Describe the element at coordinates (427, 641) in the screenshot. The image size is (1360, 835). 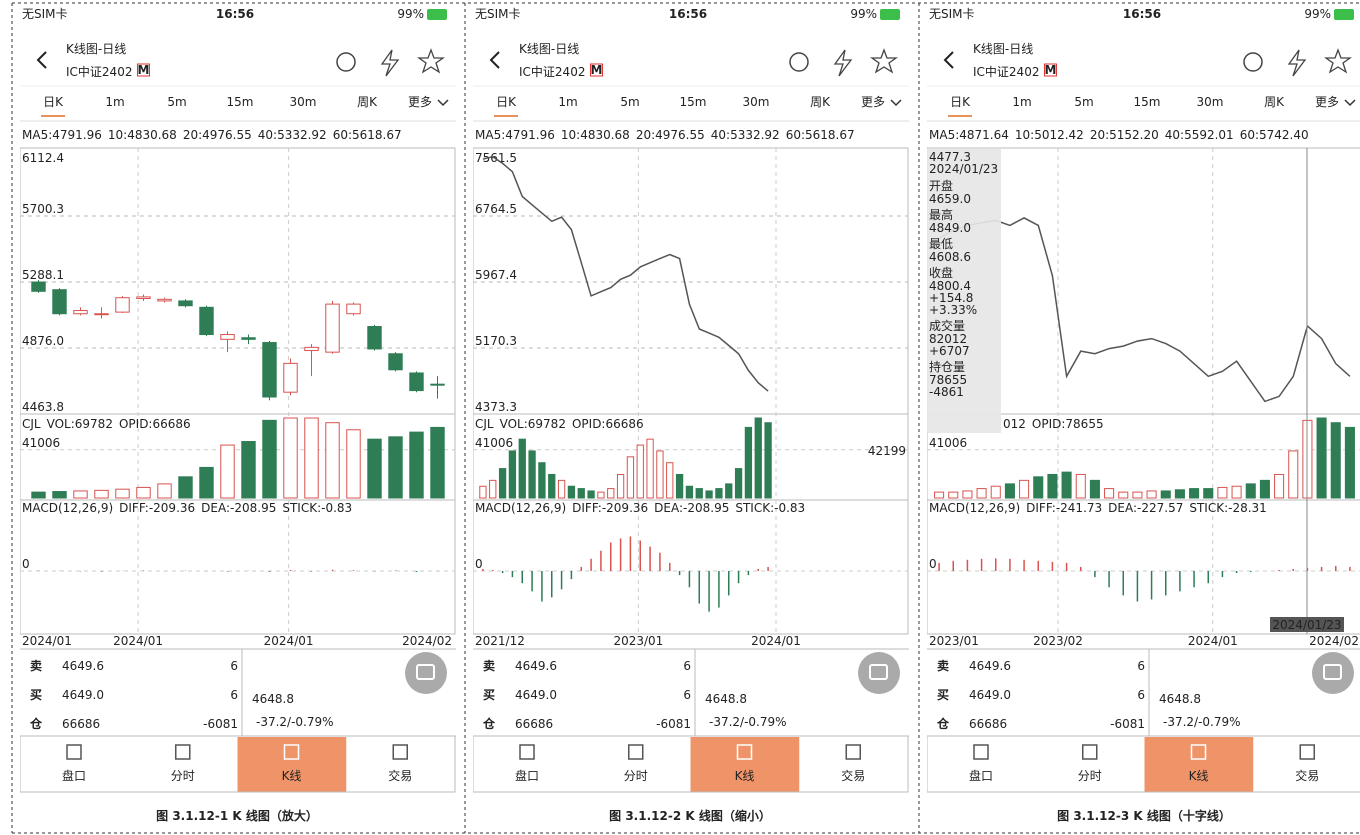
I see `date-label: 2024/02` at that location.